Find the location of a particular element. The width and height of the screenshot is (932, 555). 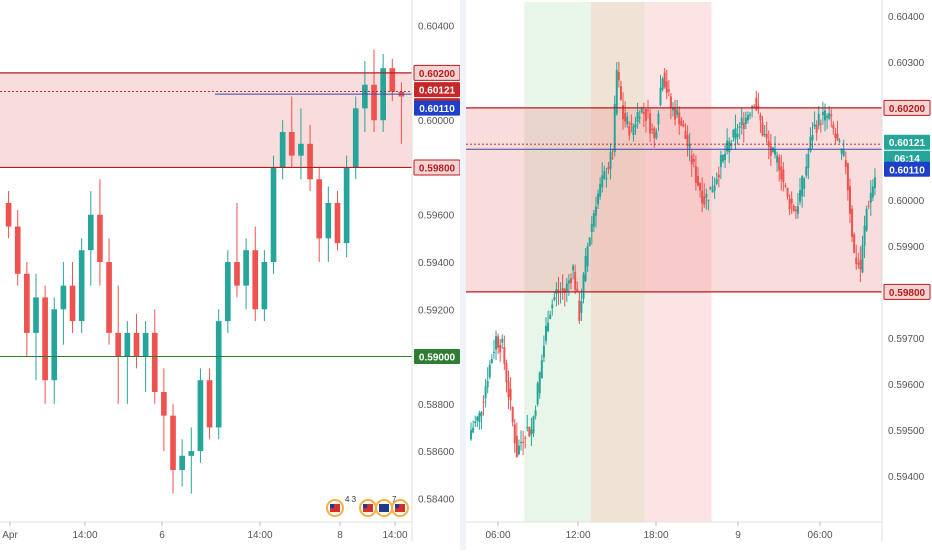

y-tick-label: 0.60400 is located at coordinates (906, 17).